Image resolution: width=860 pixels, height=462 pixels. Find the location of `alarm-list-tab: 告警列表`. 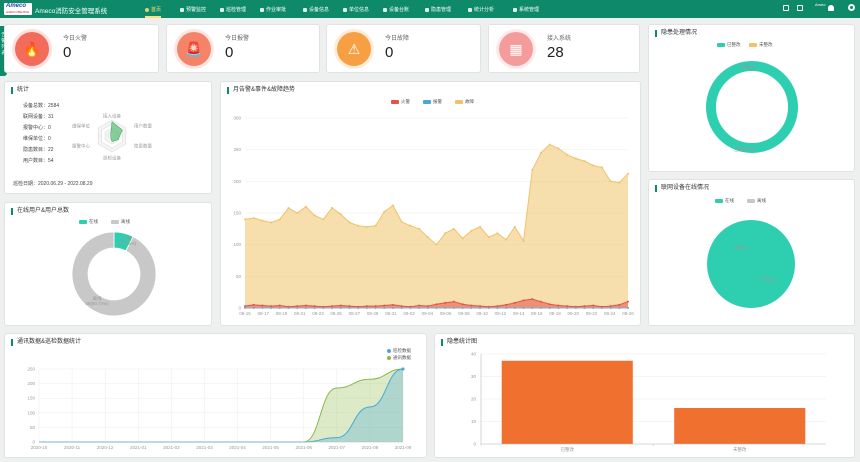

alarm-list-tab: 告警列表 is located at coordinates (3, 51).